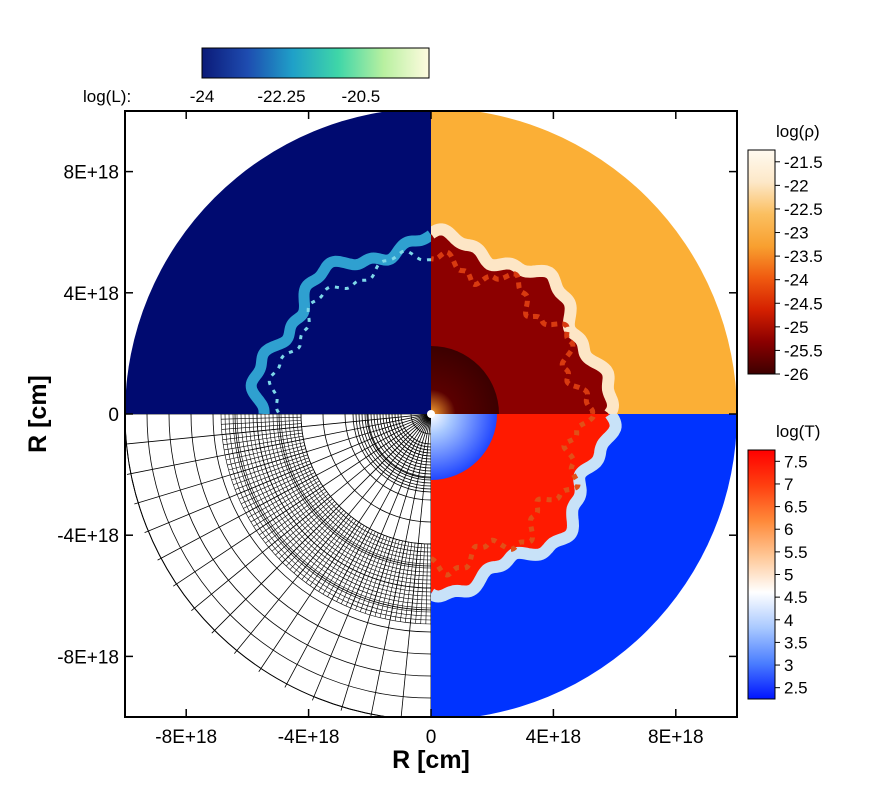 The height and width of the screenshot is (789, 888). Describe the element at coordinates (584, 565) in the screenshot. I see `quadrant-temperature` at that location.